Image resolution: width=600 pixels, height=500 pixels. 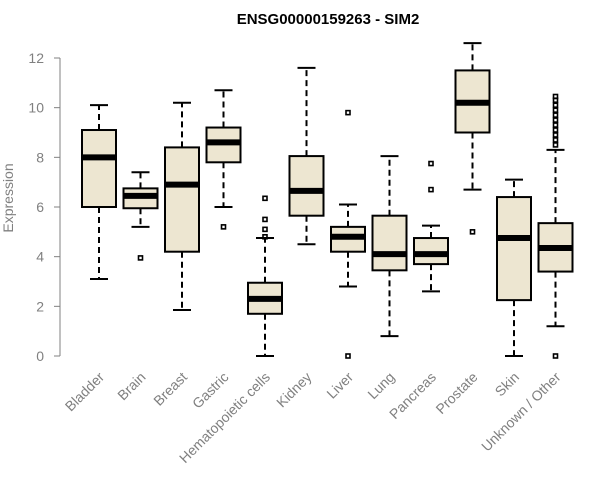 What do you see at coordinates (521, 412) in the screenshot?
I see `x-tick-label: Unknown / Other` at bounding box center [521, 412].